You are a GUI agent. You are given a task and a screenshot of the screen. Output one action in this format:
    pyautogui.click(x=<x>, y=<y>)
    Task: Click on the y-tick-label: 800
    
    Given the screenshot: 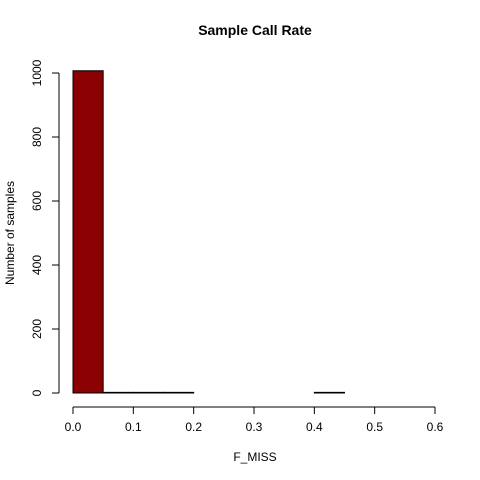 What is the action you would take?
    pyautogui.click(x=37, y=137)
    